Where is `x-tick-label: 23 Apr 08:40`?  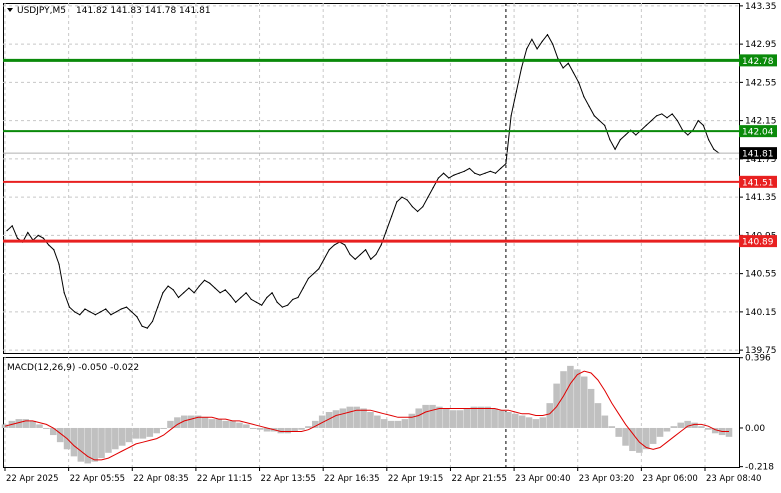
x-tick-label: 23 Apr 08:40 is located at coordinates (733, 479).